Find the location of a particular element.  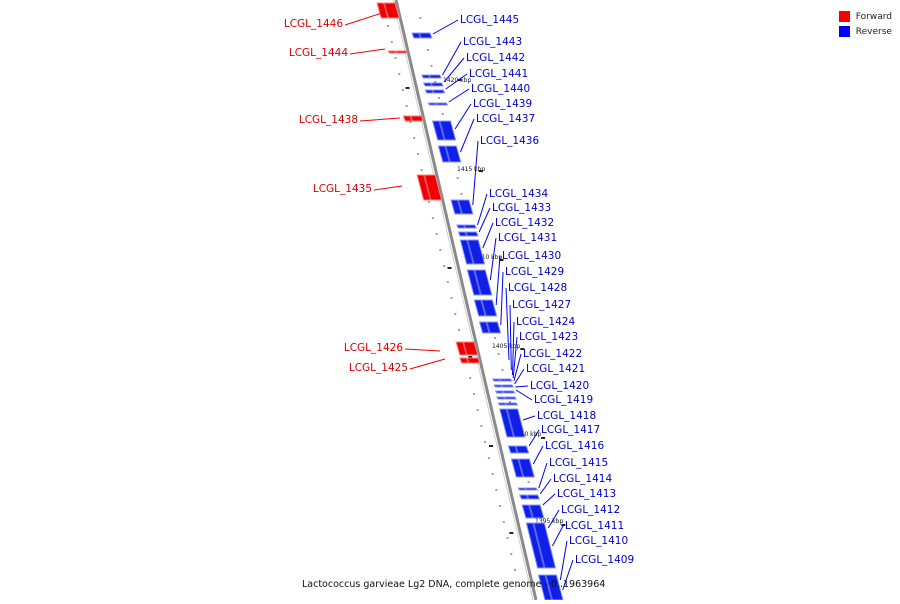

forward-gene-label: LCGL_1435 is located at coordinates (342, 189).